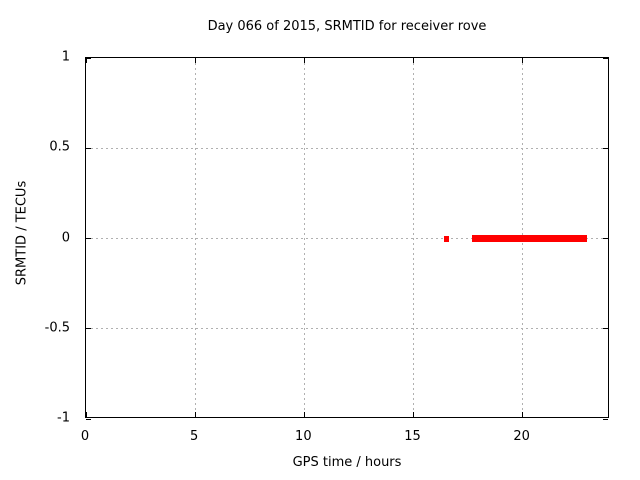 This screenshot has height=480, width=640. I want to click on y-tickmark-right--0.5, so click(605, 329).